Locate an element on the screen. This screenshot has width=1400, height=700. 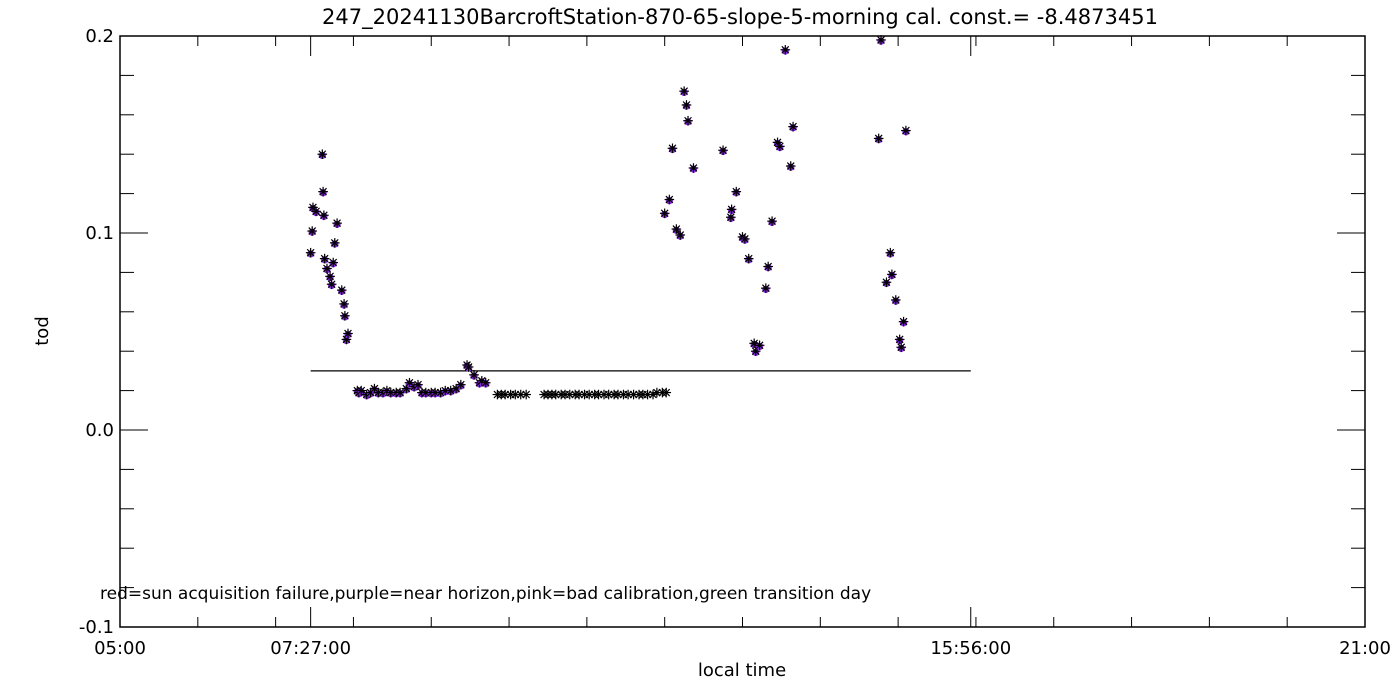
x-tick-label: 07:27:00 is located at coordinates (310, 648).